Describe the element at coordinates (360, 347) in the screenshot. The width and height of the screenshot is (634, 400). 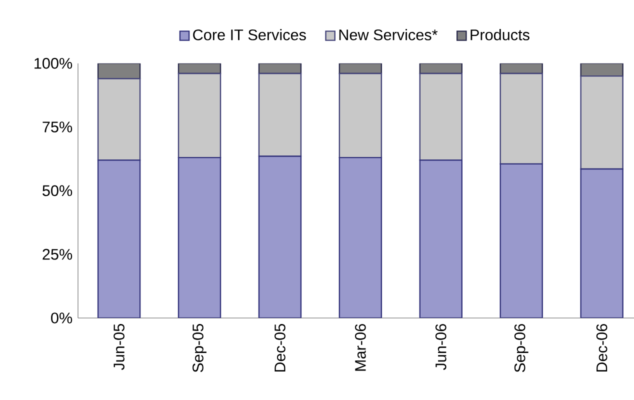
I see `x-tick-label: Mar-06` at that location.